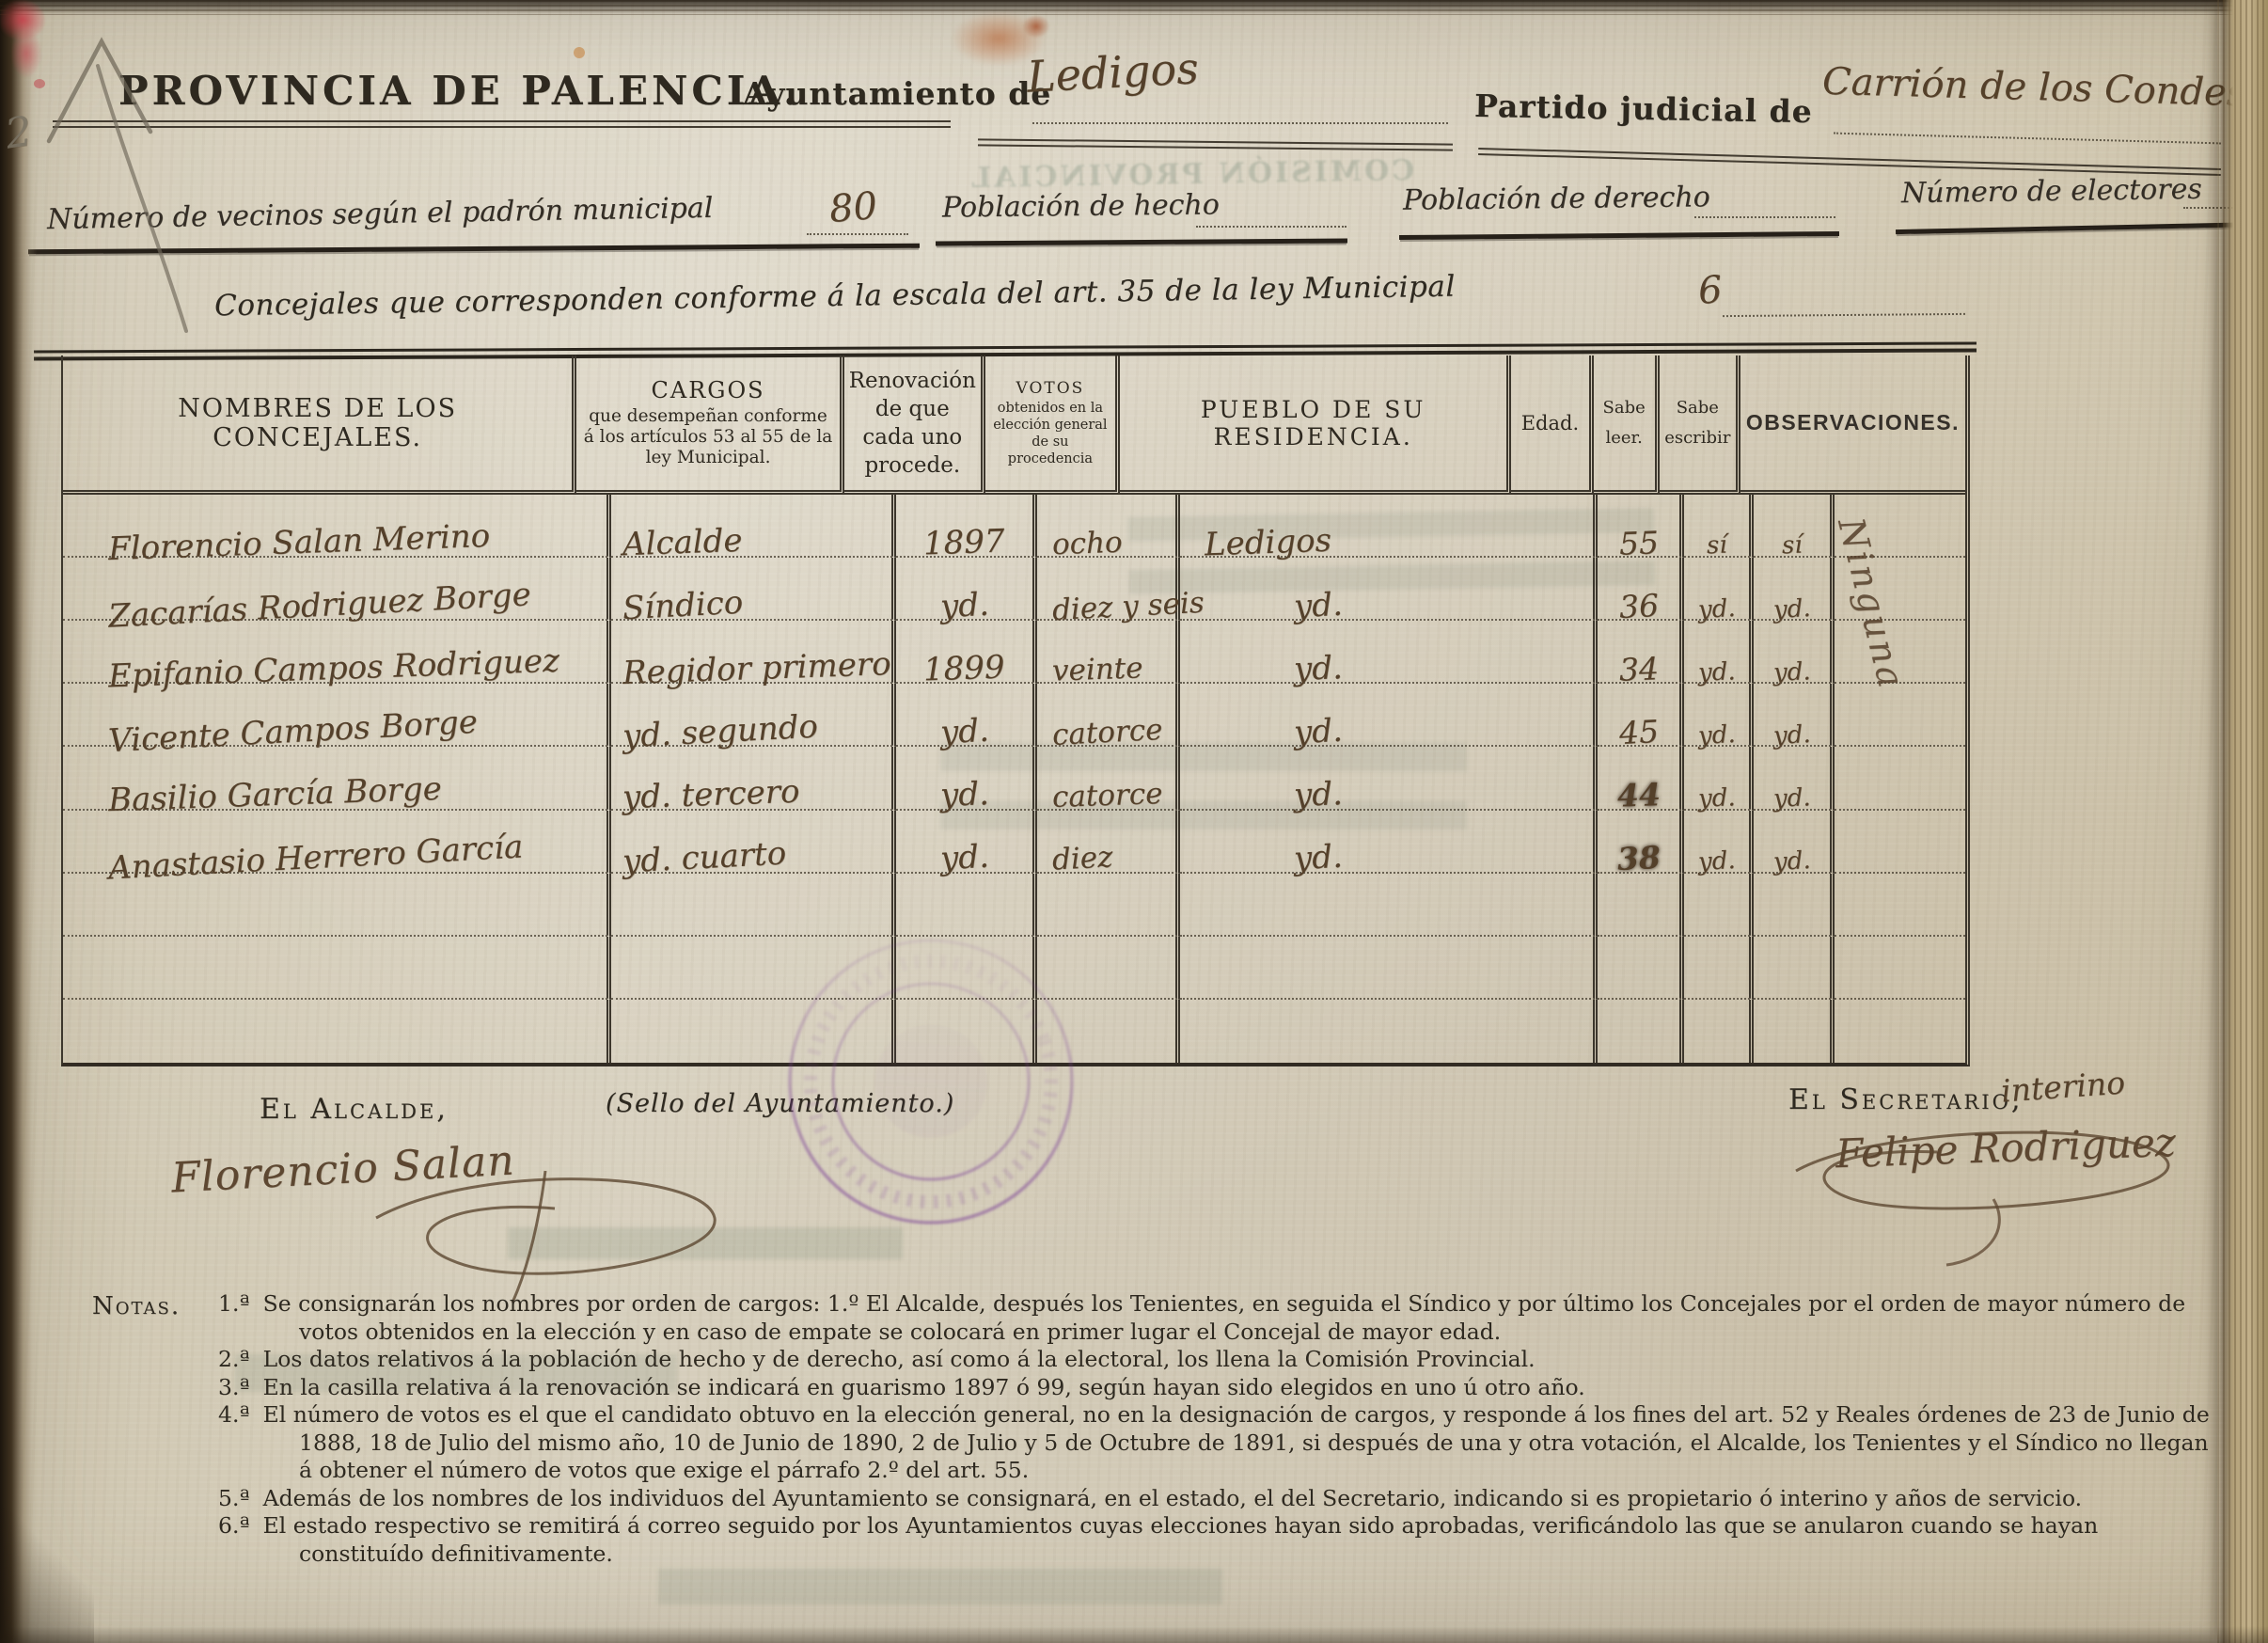 This screenshot has height=1643, width=2268. Describe the element at coordinates (136, 1306) in the screenshot. I see `notes-label: Notas.` at that location.